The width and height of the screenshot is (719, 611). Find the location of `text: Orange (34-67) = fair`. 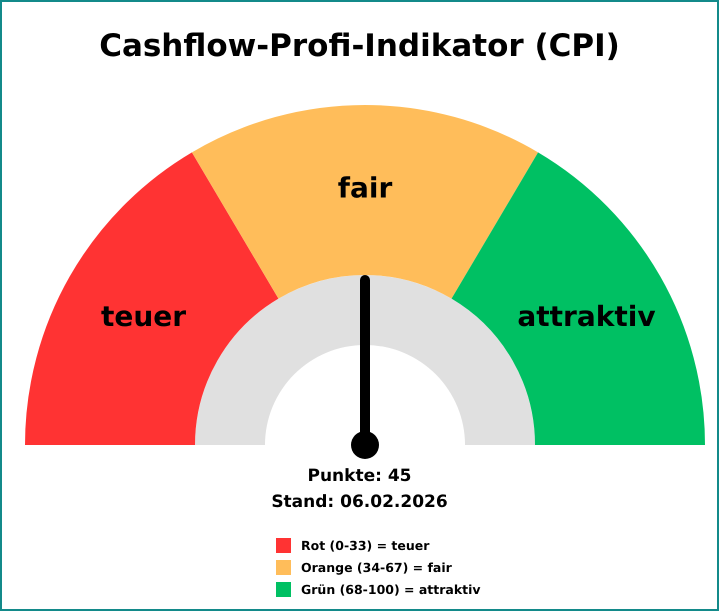

text: Orange (34-67) = fair is located at coordinates (376, 567).